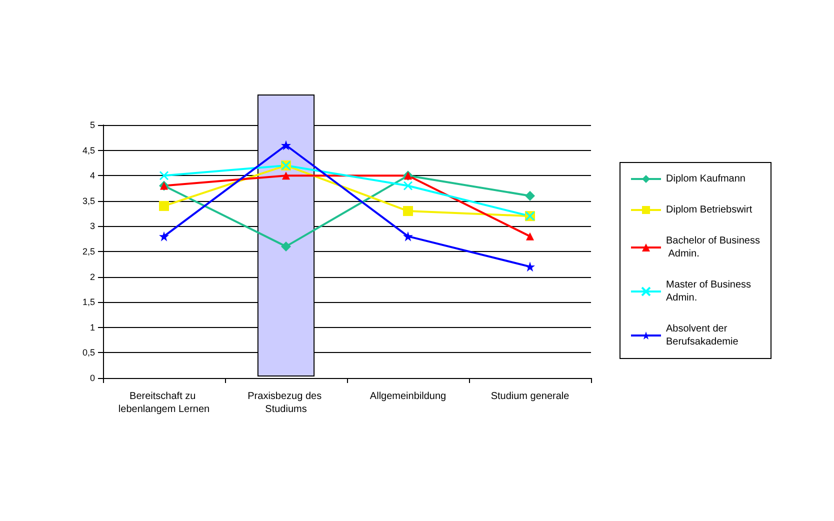 The width and height of the screenshot is (834, 521). What do you see at coordinates (92, 125) in the screenshot?
I see `y-tick-label: 5` at bounding box center [92, 125].